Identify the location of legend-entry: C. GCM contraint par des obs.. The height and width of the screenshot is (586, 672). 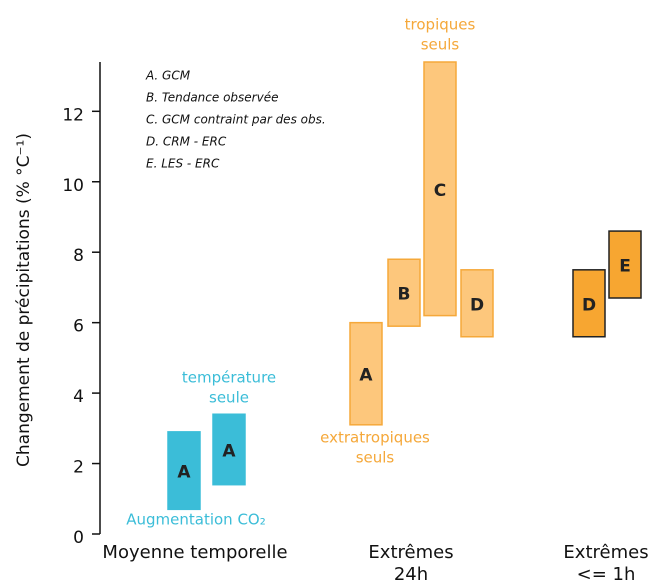
(236, 120).